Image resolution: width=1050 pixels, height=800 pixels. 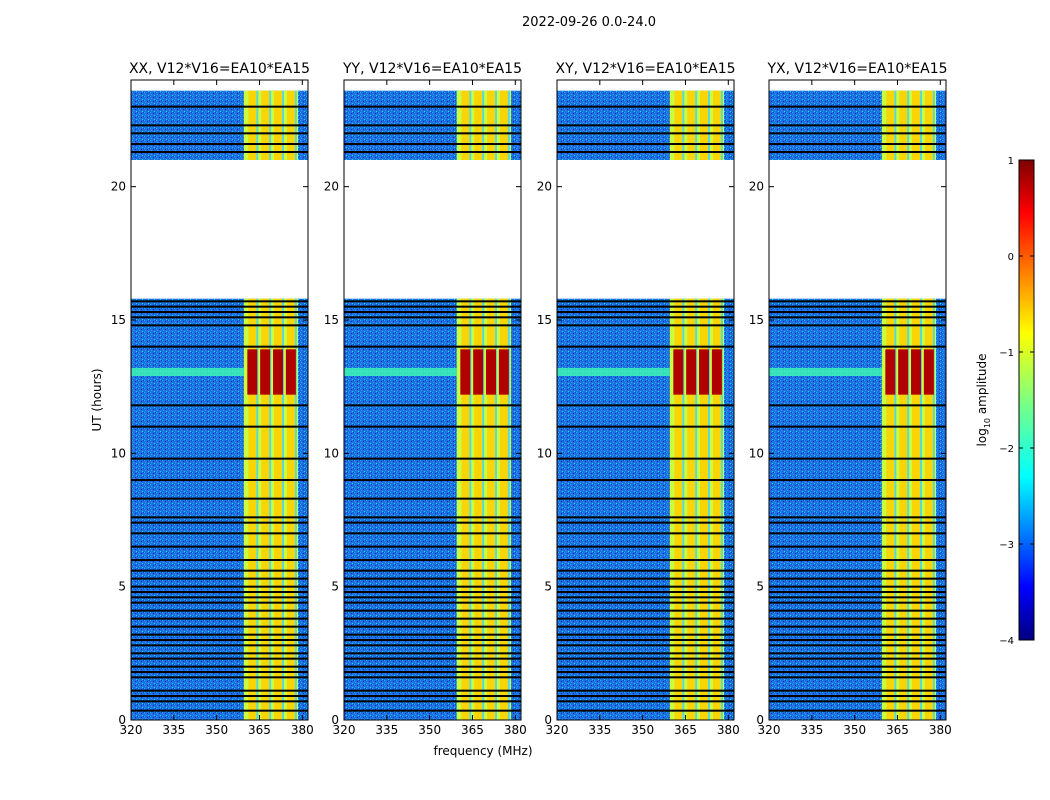 I want to click on colorbar-tick-label: −3, so click(x=1006, y=545).